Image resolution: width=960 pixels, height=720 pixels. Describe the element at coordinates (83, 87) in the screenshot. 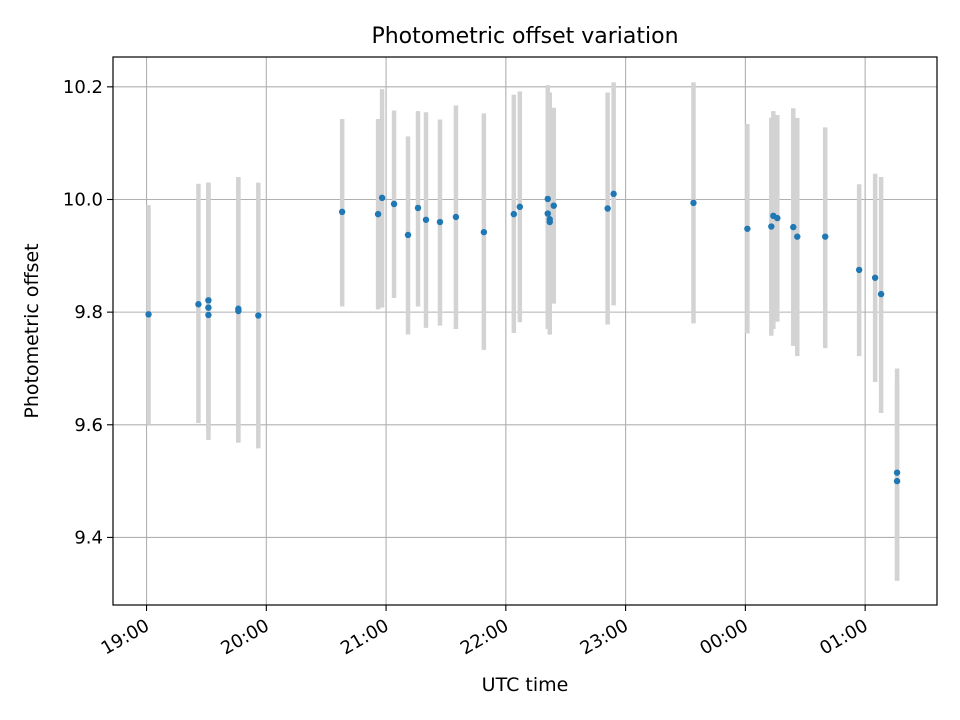

I see `y-tick-label: 10.2` at that location.